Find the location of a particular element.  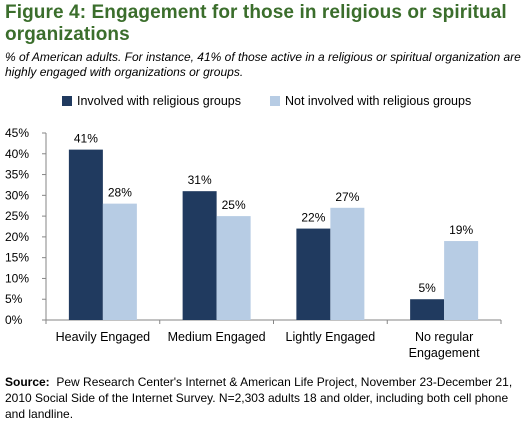

legend-swatch-not-involved is located at coordinates (275, 101).